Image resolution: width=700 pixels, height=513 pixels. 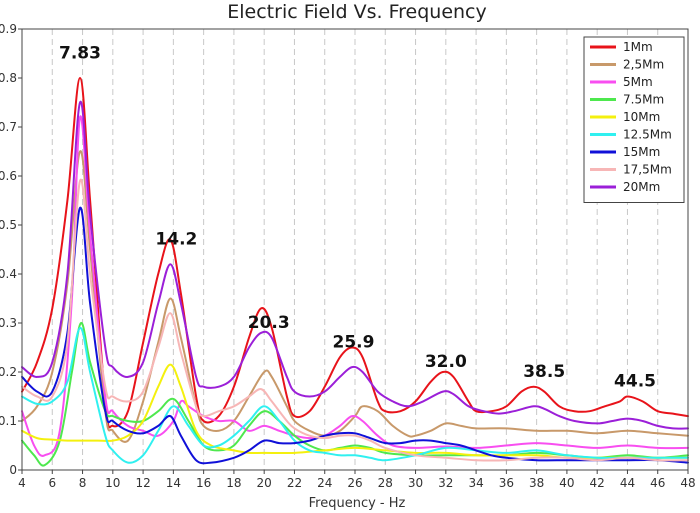 I want to click on x-axis-label: Frequency - Hz, so click(x=357, y=503).